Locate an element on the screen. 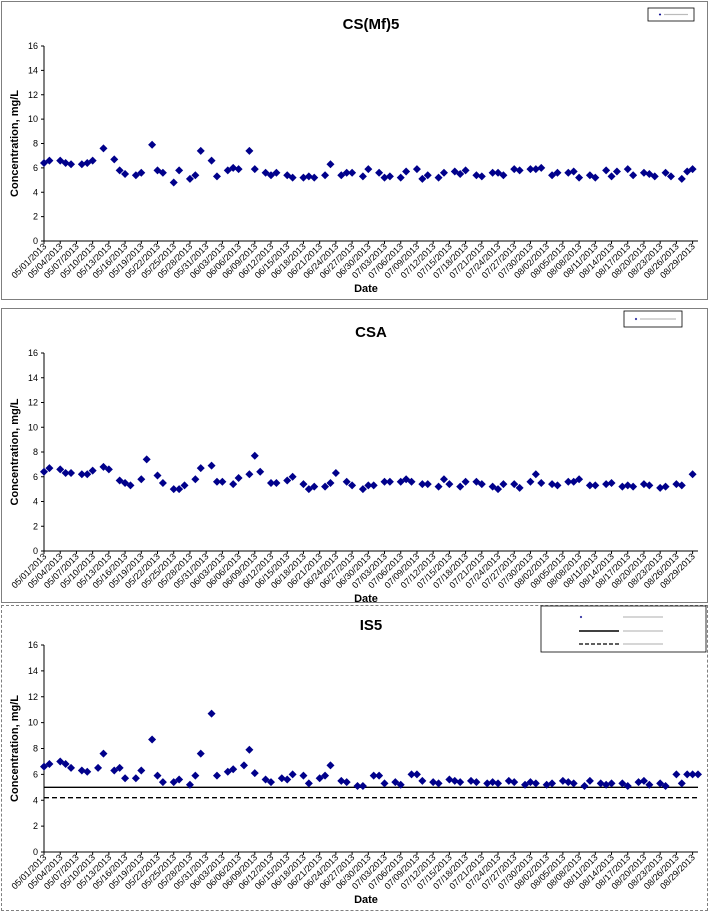  y-tick-label: 12 is located at coordinates (33, 95).